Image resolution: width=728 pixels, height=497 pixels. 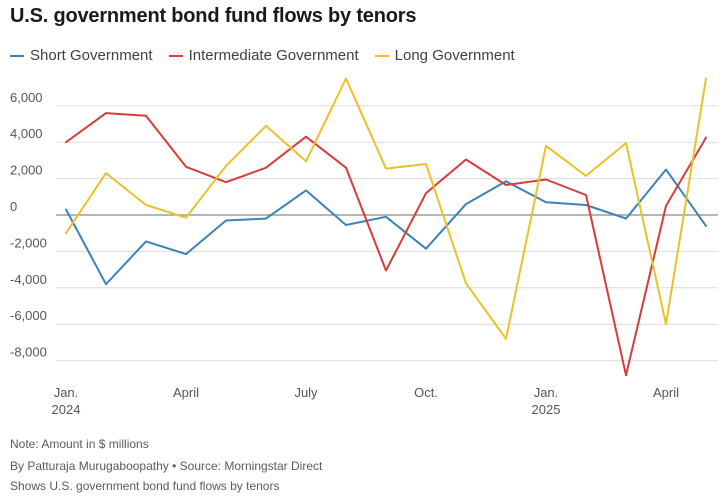 I want to click on legend-item-long: Long Government, so click(x=444, y=55).